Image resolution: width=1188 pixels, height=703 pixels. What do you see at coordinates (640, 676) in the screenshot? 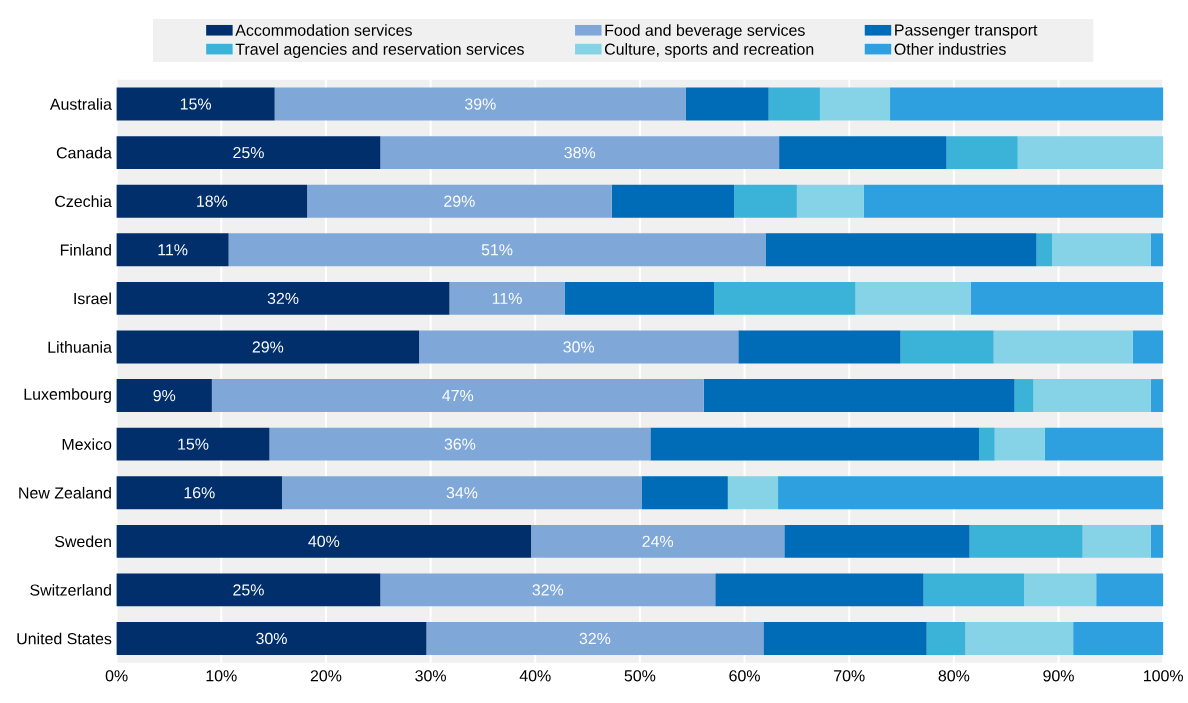
I see `x-tick-label: 50%` at bounding box center [640, 676].